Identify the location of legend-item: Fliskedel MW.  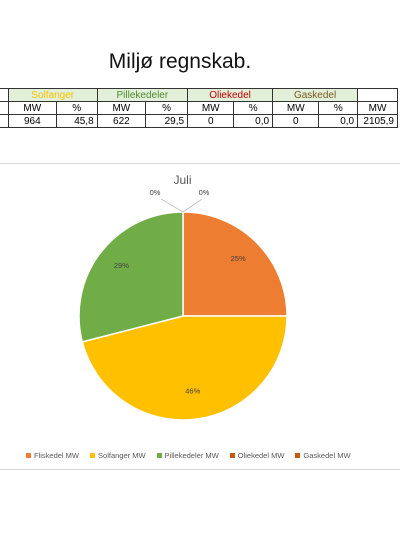
(52, 455).